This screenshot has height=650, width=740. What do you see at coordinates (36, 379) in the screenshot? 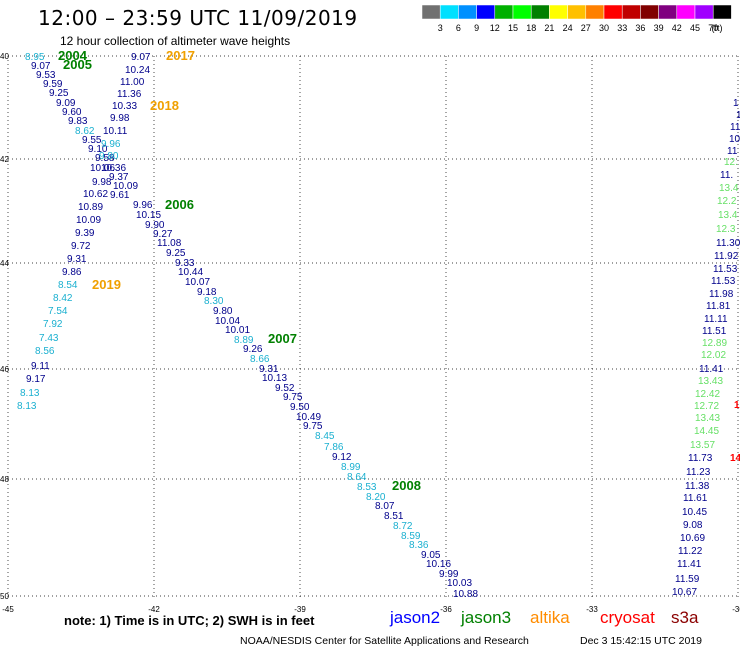
I see `wave-height-value: 9.17` at bounding box center [36, 379].